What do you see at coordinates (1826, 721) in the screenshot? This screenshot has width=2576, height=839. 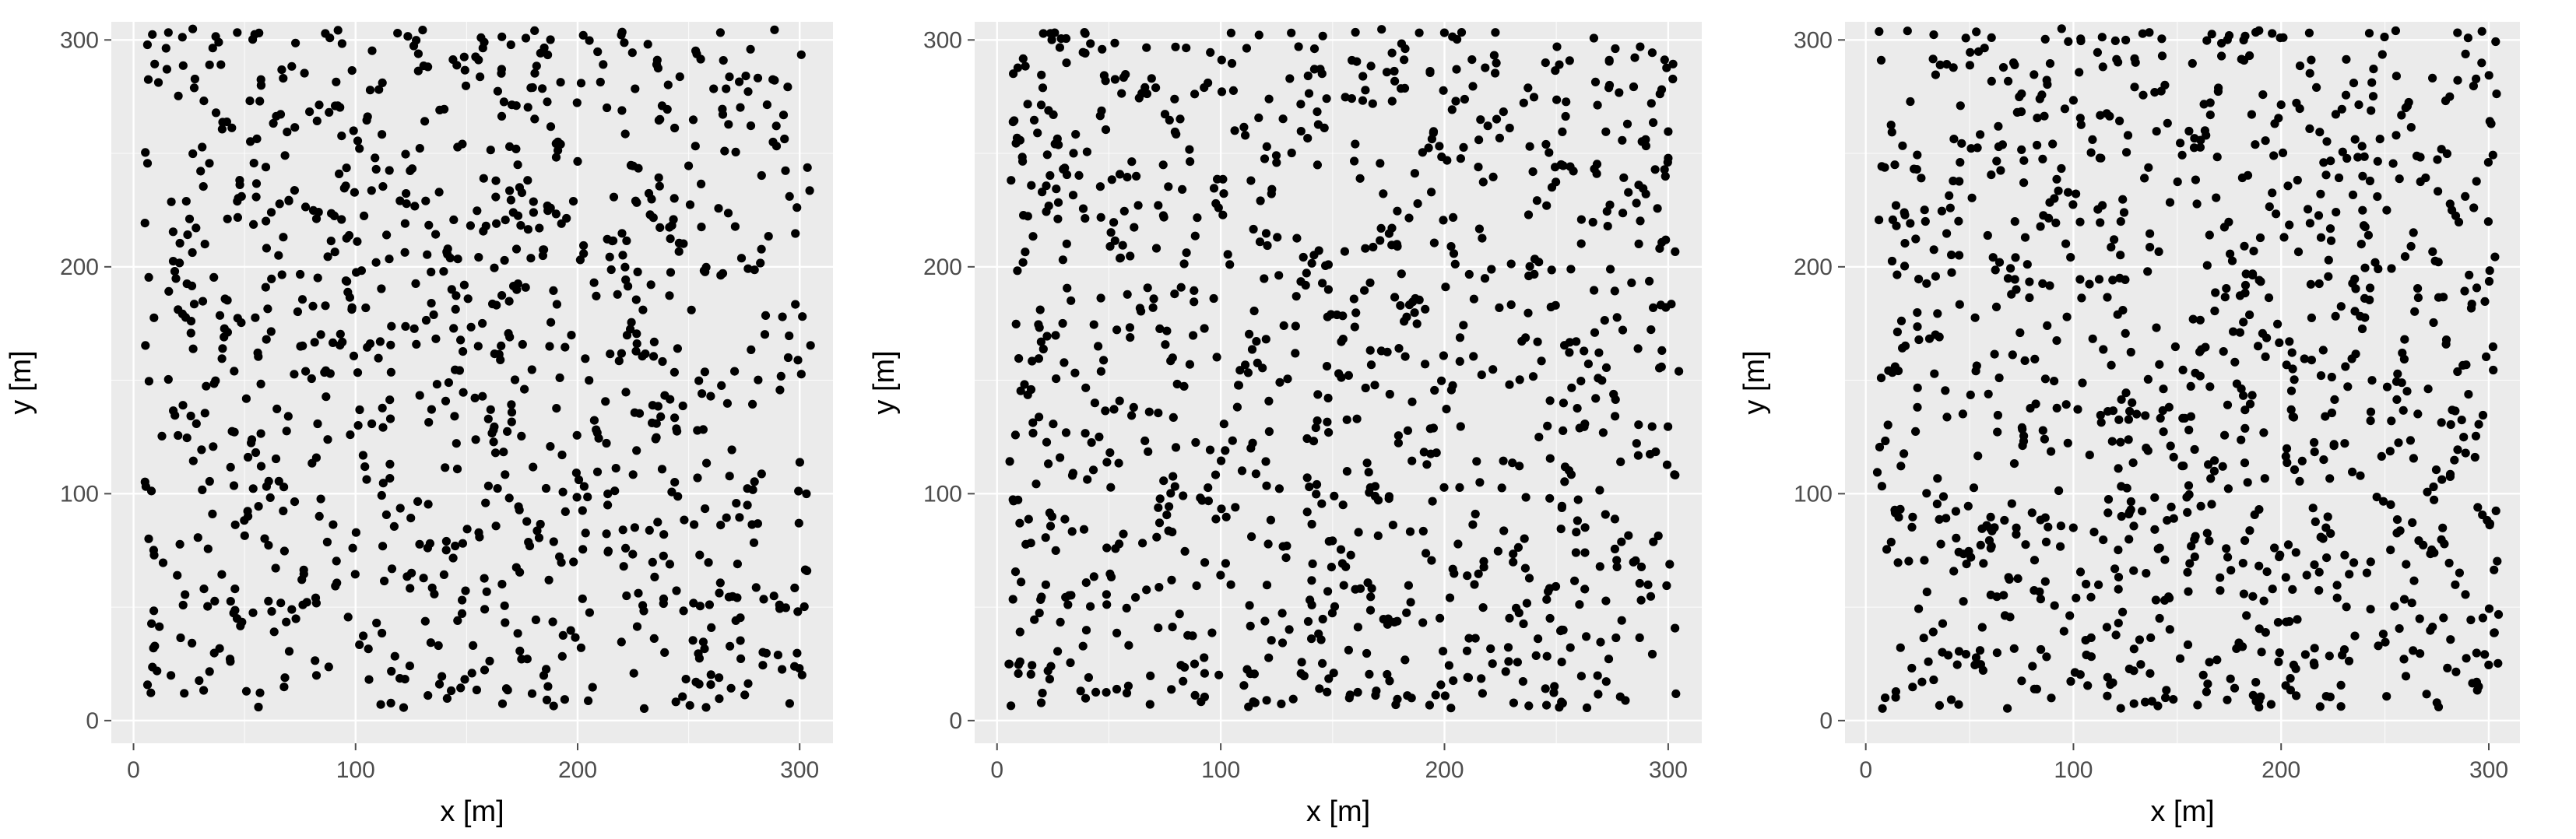 I see `y-tick-label: 0` at bounding box center [1826, 721].